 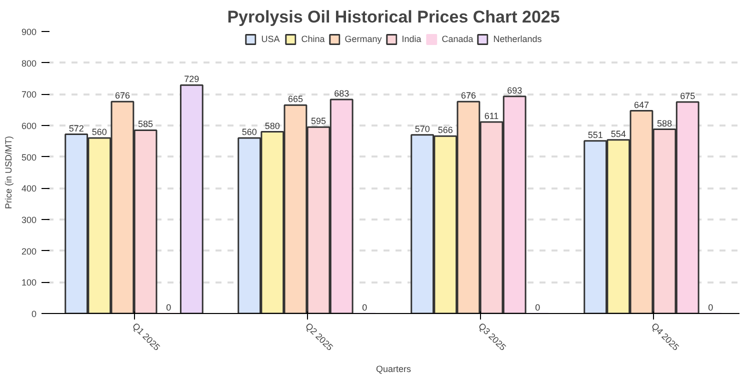 I want to click on y-tick-label: 900, so click(x=29, y=32).